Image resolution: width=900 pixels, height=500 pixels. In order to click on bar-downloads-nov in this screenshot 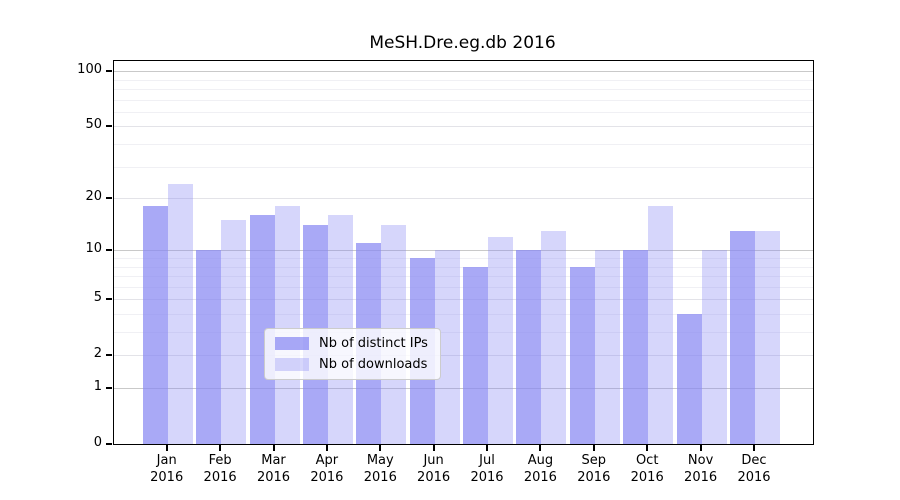, I will do `click(714, 347)`.